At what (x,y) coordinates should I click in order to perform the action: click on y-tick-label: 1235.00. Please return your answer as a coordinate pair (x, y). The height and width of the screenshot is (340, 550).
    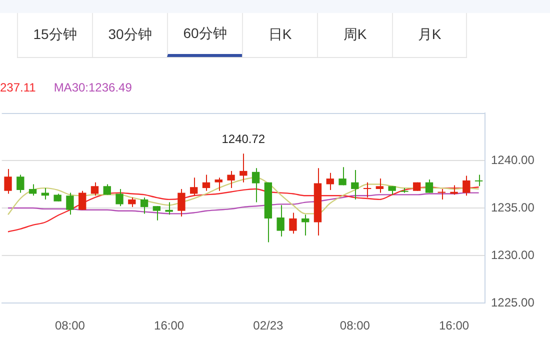
    Looking at the image, I should click on (513, 207).